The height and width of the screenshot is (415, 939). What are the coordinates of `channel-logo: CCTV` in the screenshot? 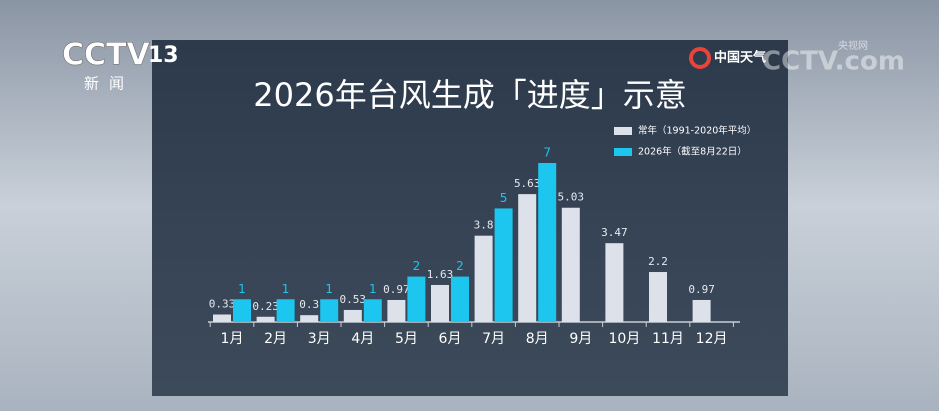 It's located at (106, 55).